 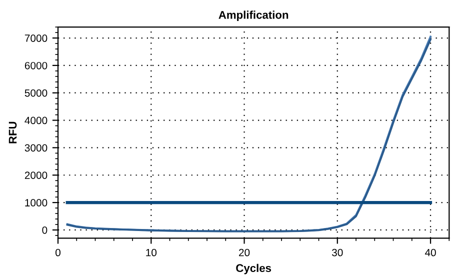 What do you see at coordinates (36, 202) in the screenshot?
I see `y-tick-label: 1000` at bounding box center [36, 202].